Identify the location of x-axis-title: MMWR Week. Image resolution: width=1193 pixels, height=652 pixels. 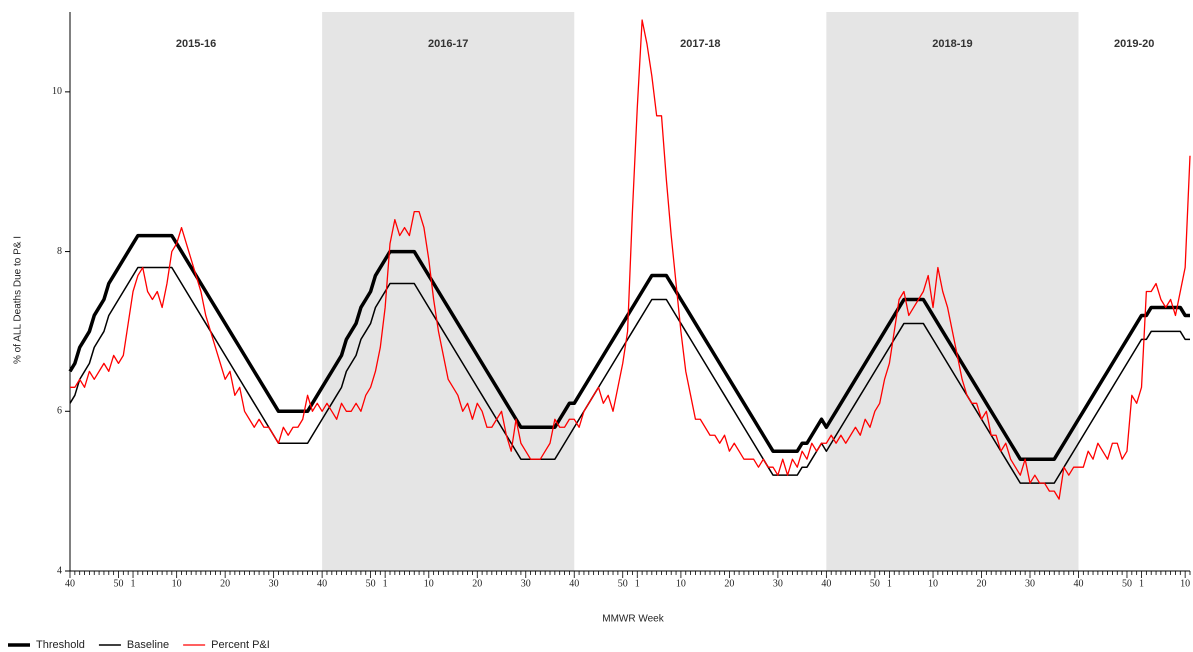
(633, 619).